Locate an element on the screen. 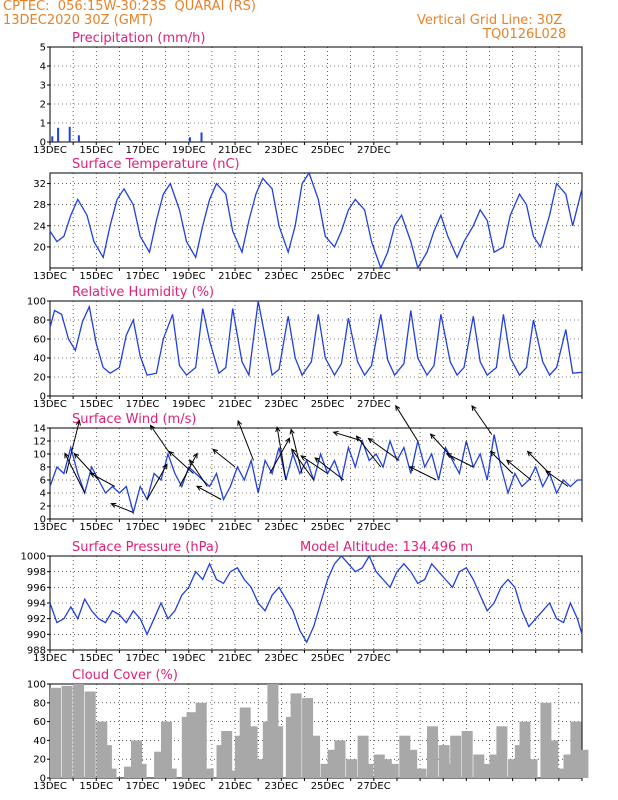 The image size is (618, 800). x-tick-label: 27DEC is located at coordinates (374, 786).